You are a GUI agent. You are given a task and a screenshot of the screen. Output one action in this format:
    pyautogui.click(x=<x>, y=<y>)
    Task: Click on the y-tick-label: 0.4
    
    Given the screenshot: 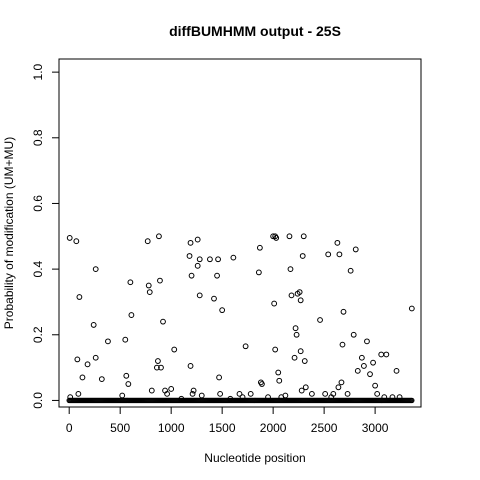 What is the action you would take?
    pyautogui.click(x=38, y=268)
    